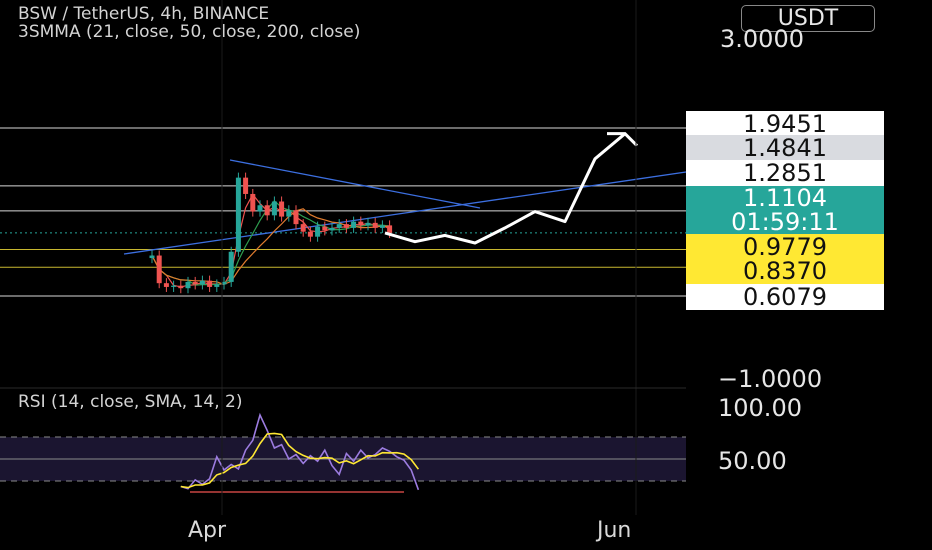  Describe the element at coordinates (785, 148) in the screenshot. I see `level-box-2: 1.4841` at that location.